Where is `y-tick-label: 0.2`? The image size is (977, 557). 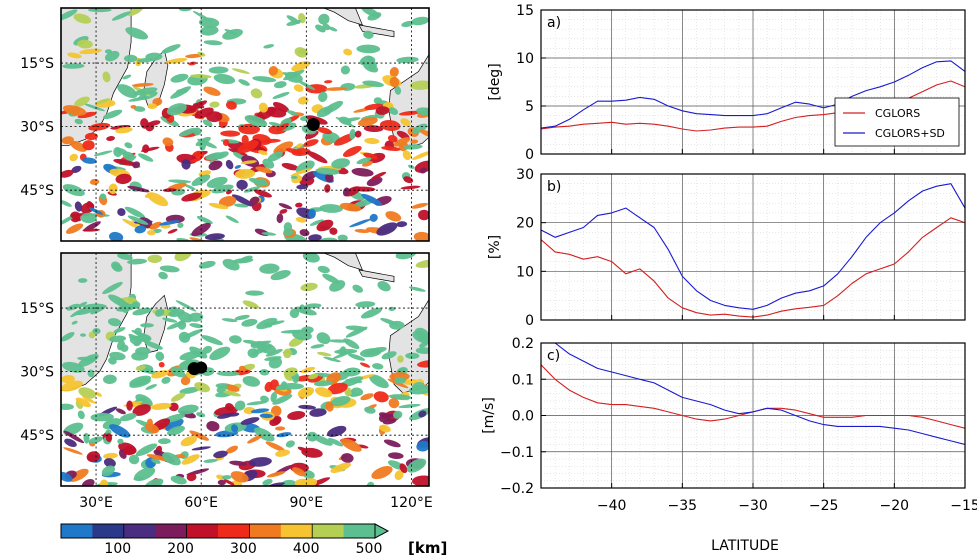
y-tick-label: 0.2 is located at coordinates (523, 344).